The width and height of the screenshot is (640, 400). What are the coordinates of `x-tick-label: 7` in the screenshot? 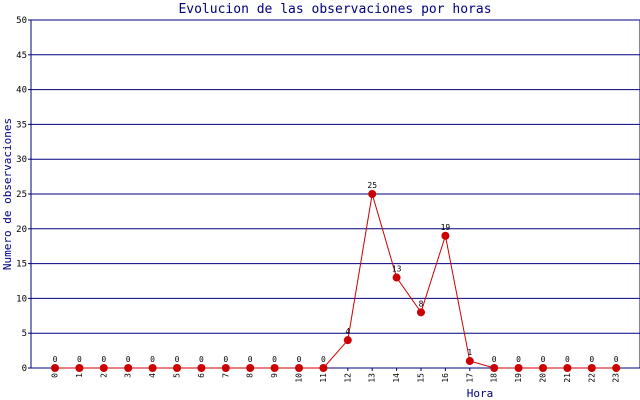 It's located at (225, 375).